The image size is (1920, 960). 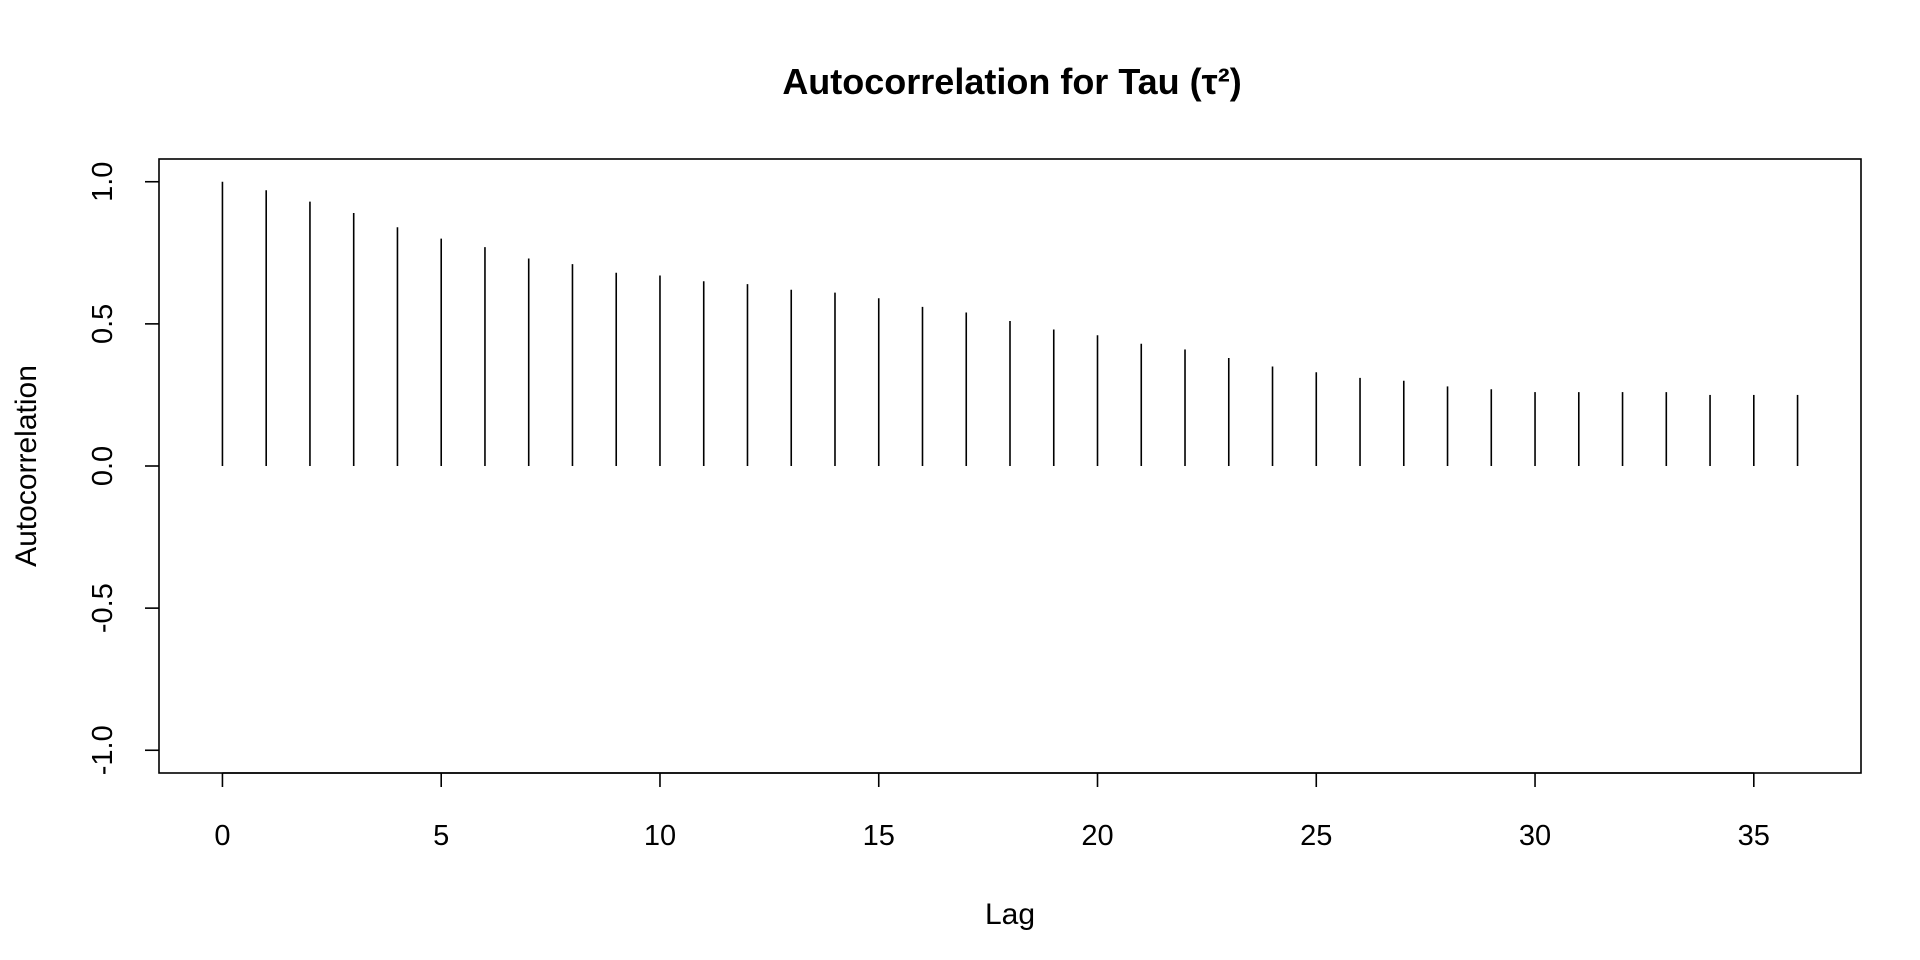 What do you see at coordinates (1010, 914) in the screenshot?
I see `x-axis-label: Lag` at bounding box center [1010, 914].